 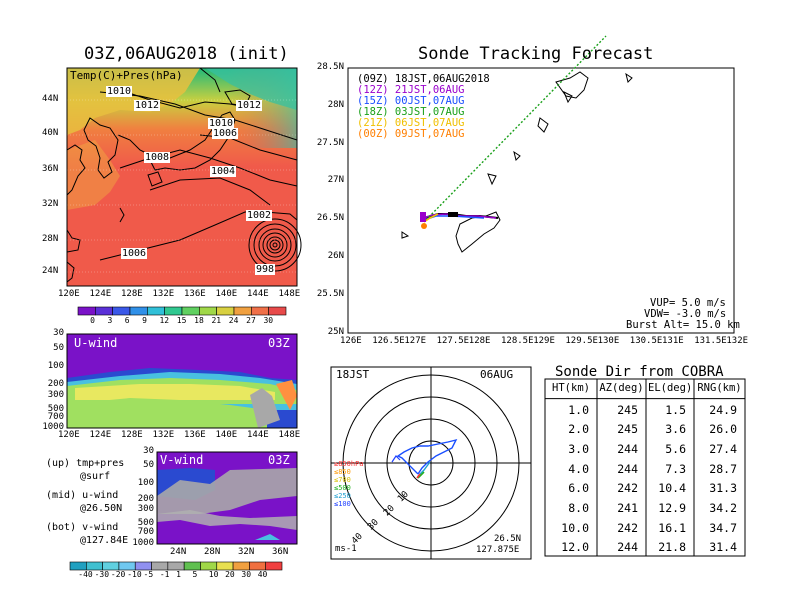 What do you see at coordinates (581, 341) in the screenshot?
I see `track-lon-tick: 129.5E` at bounding box center [581, 341].